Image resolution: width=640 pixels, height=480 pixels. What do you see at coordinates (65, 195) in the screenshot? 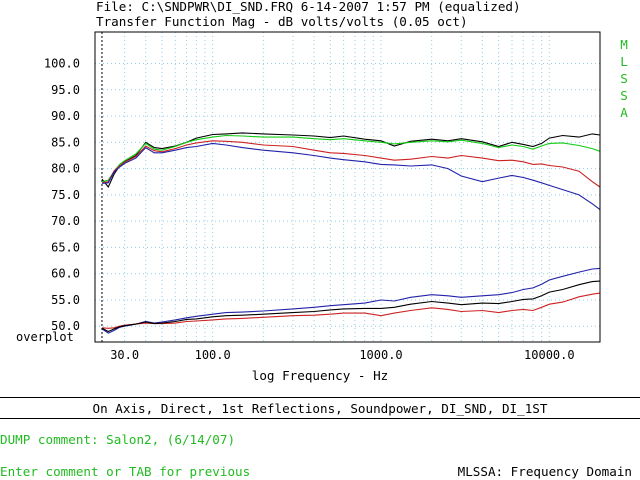
I see `y-tick-label: 75.0` at bounding box center [65, 195].